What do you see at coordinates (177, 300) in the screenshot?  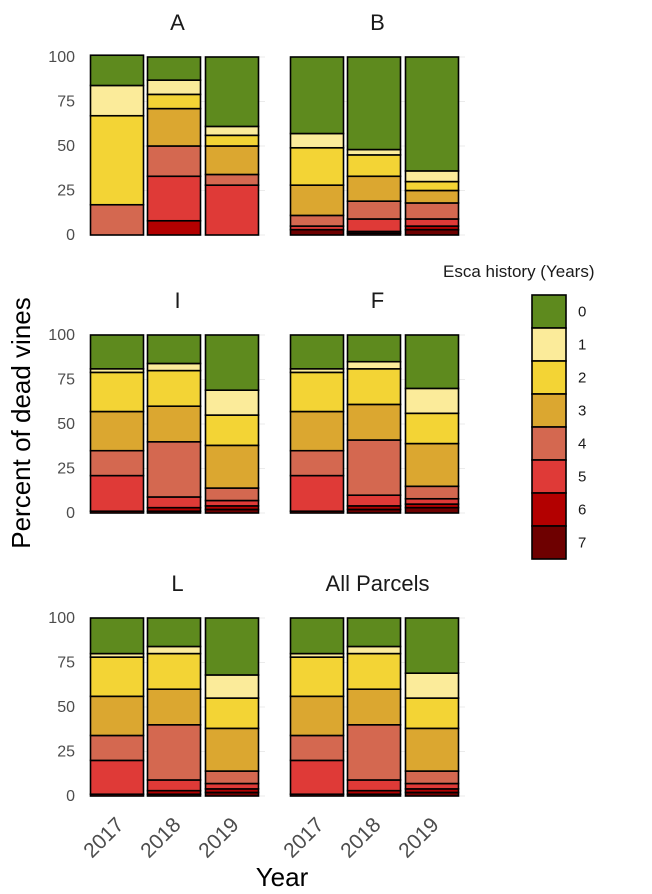 I see `panel-title: I` at bounding box center [177, 300].